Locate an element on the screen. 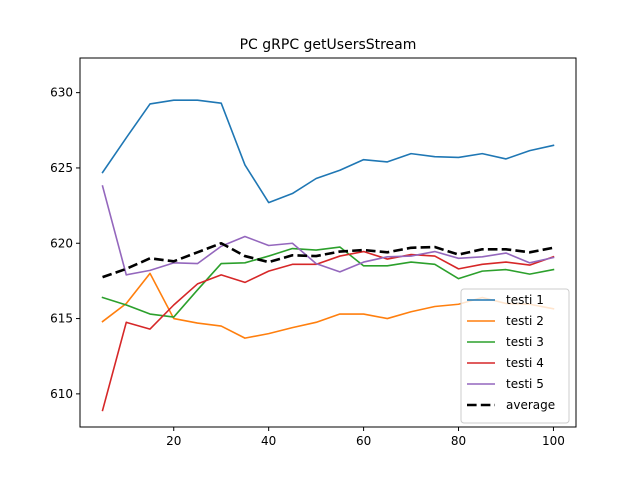 The height and width of the screenshot is (480, 640). legend-label: average is located at coordinates (530, 405).